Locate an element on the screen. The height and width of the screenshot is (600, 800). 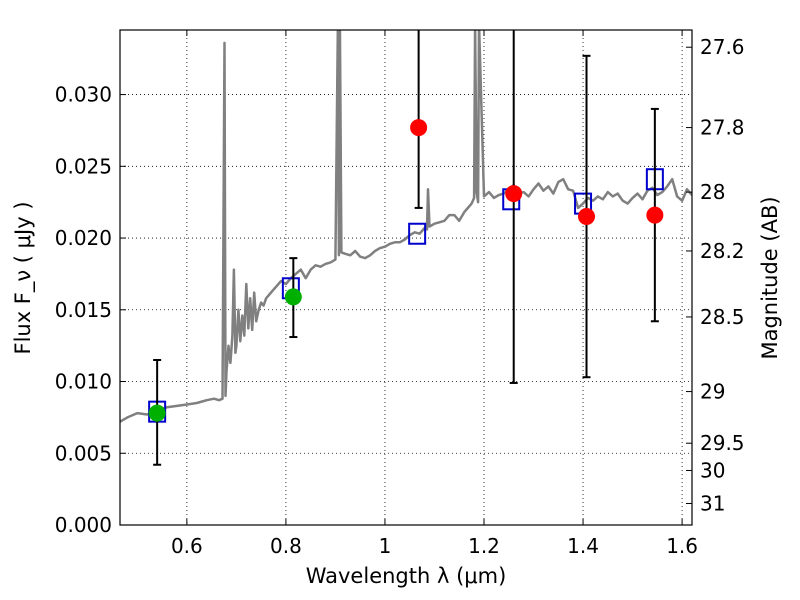
x-tick-label: 1 is located at coordinates (385, 546).